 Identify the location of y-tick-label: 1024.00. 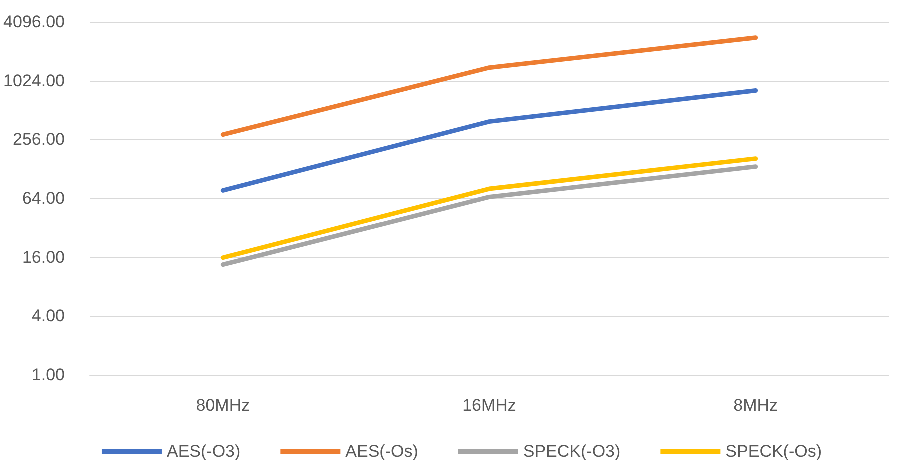
(34, 80).